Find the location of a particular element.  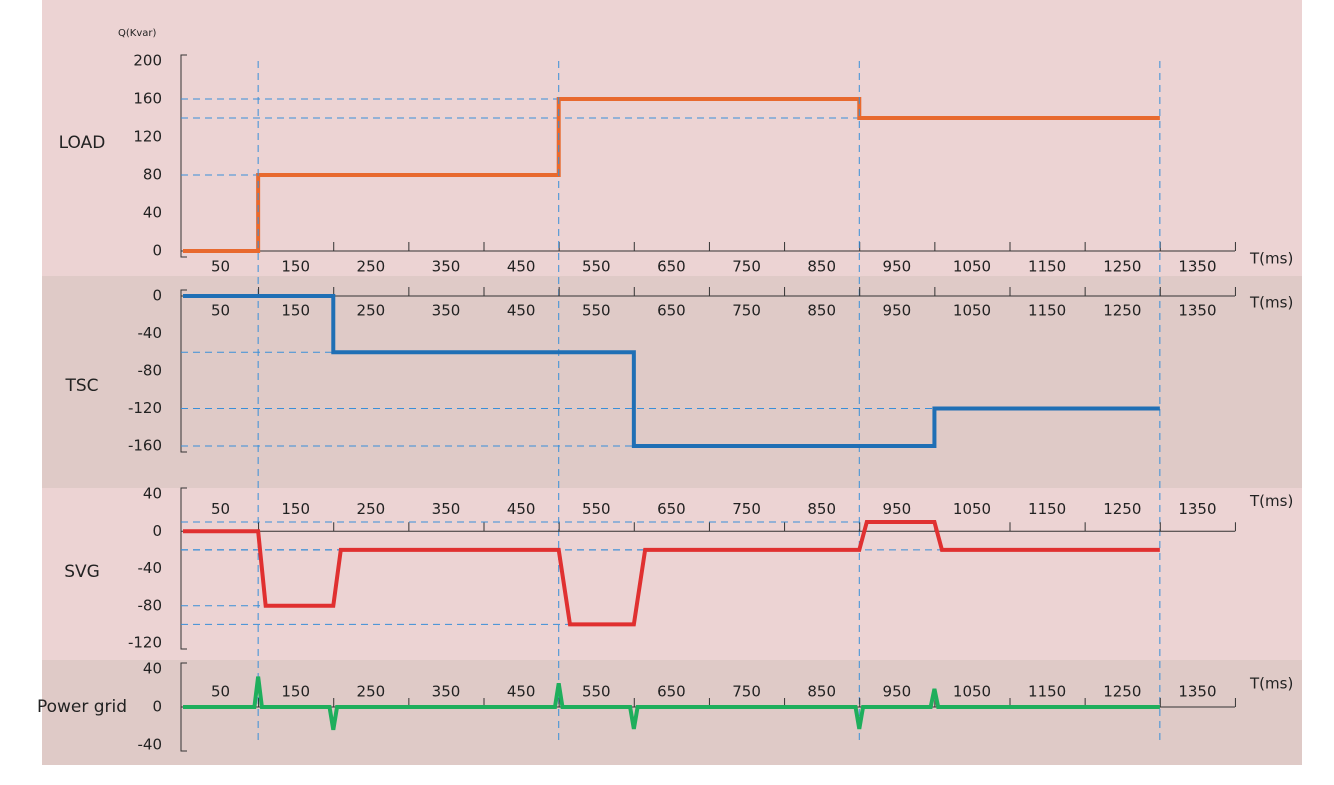

panel-label: Power grid is located at coordinates (82, 707).